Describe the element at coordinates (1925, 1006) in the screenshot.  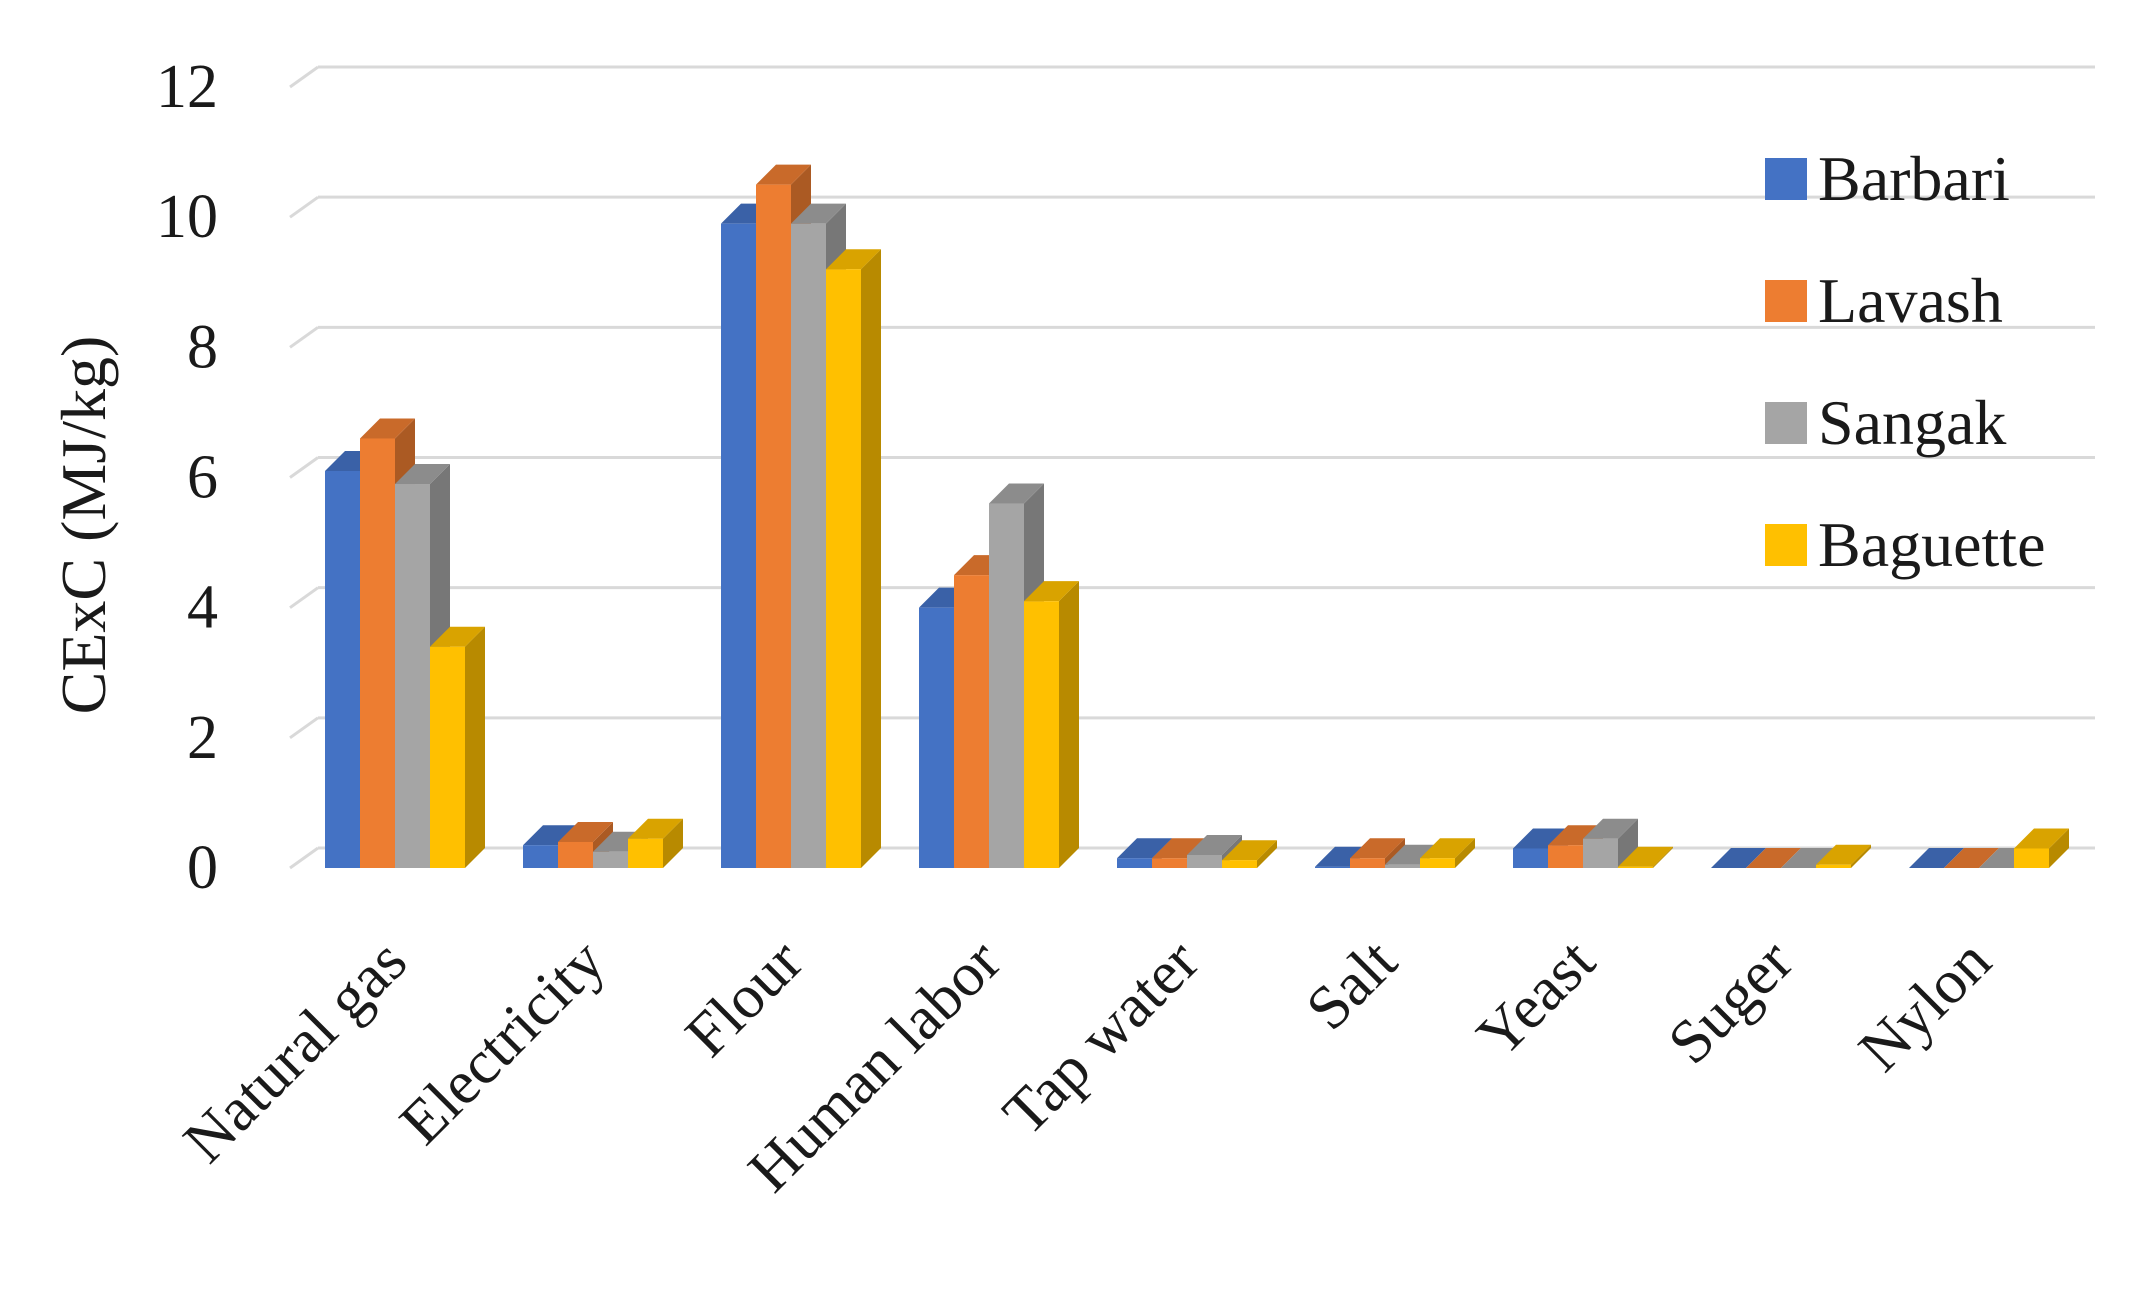
I see `x-category-label: Nylon` at that location.